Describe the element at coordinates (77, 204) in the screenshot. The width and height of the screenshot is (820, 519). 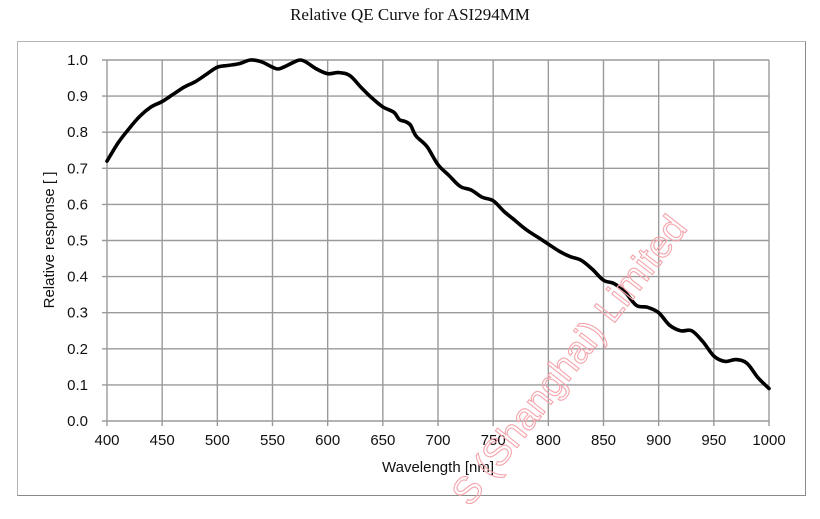
I see `y-tick-label: 0.6` at that location.